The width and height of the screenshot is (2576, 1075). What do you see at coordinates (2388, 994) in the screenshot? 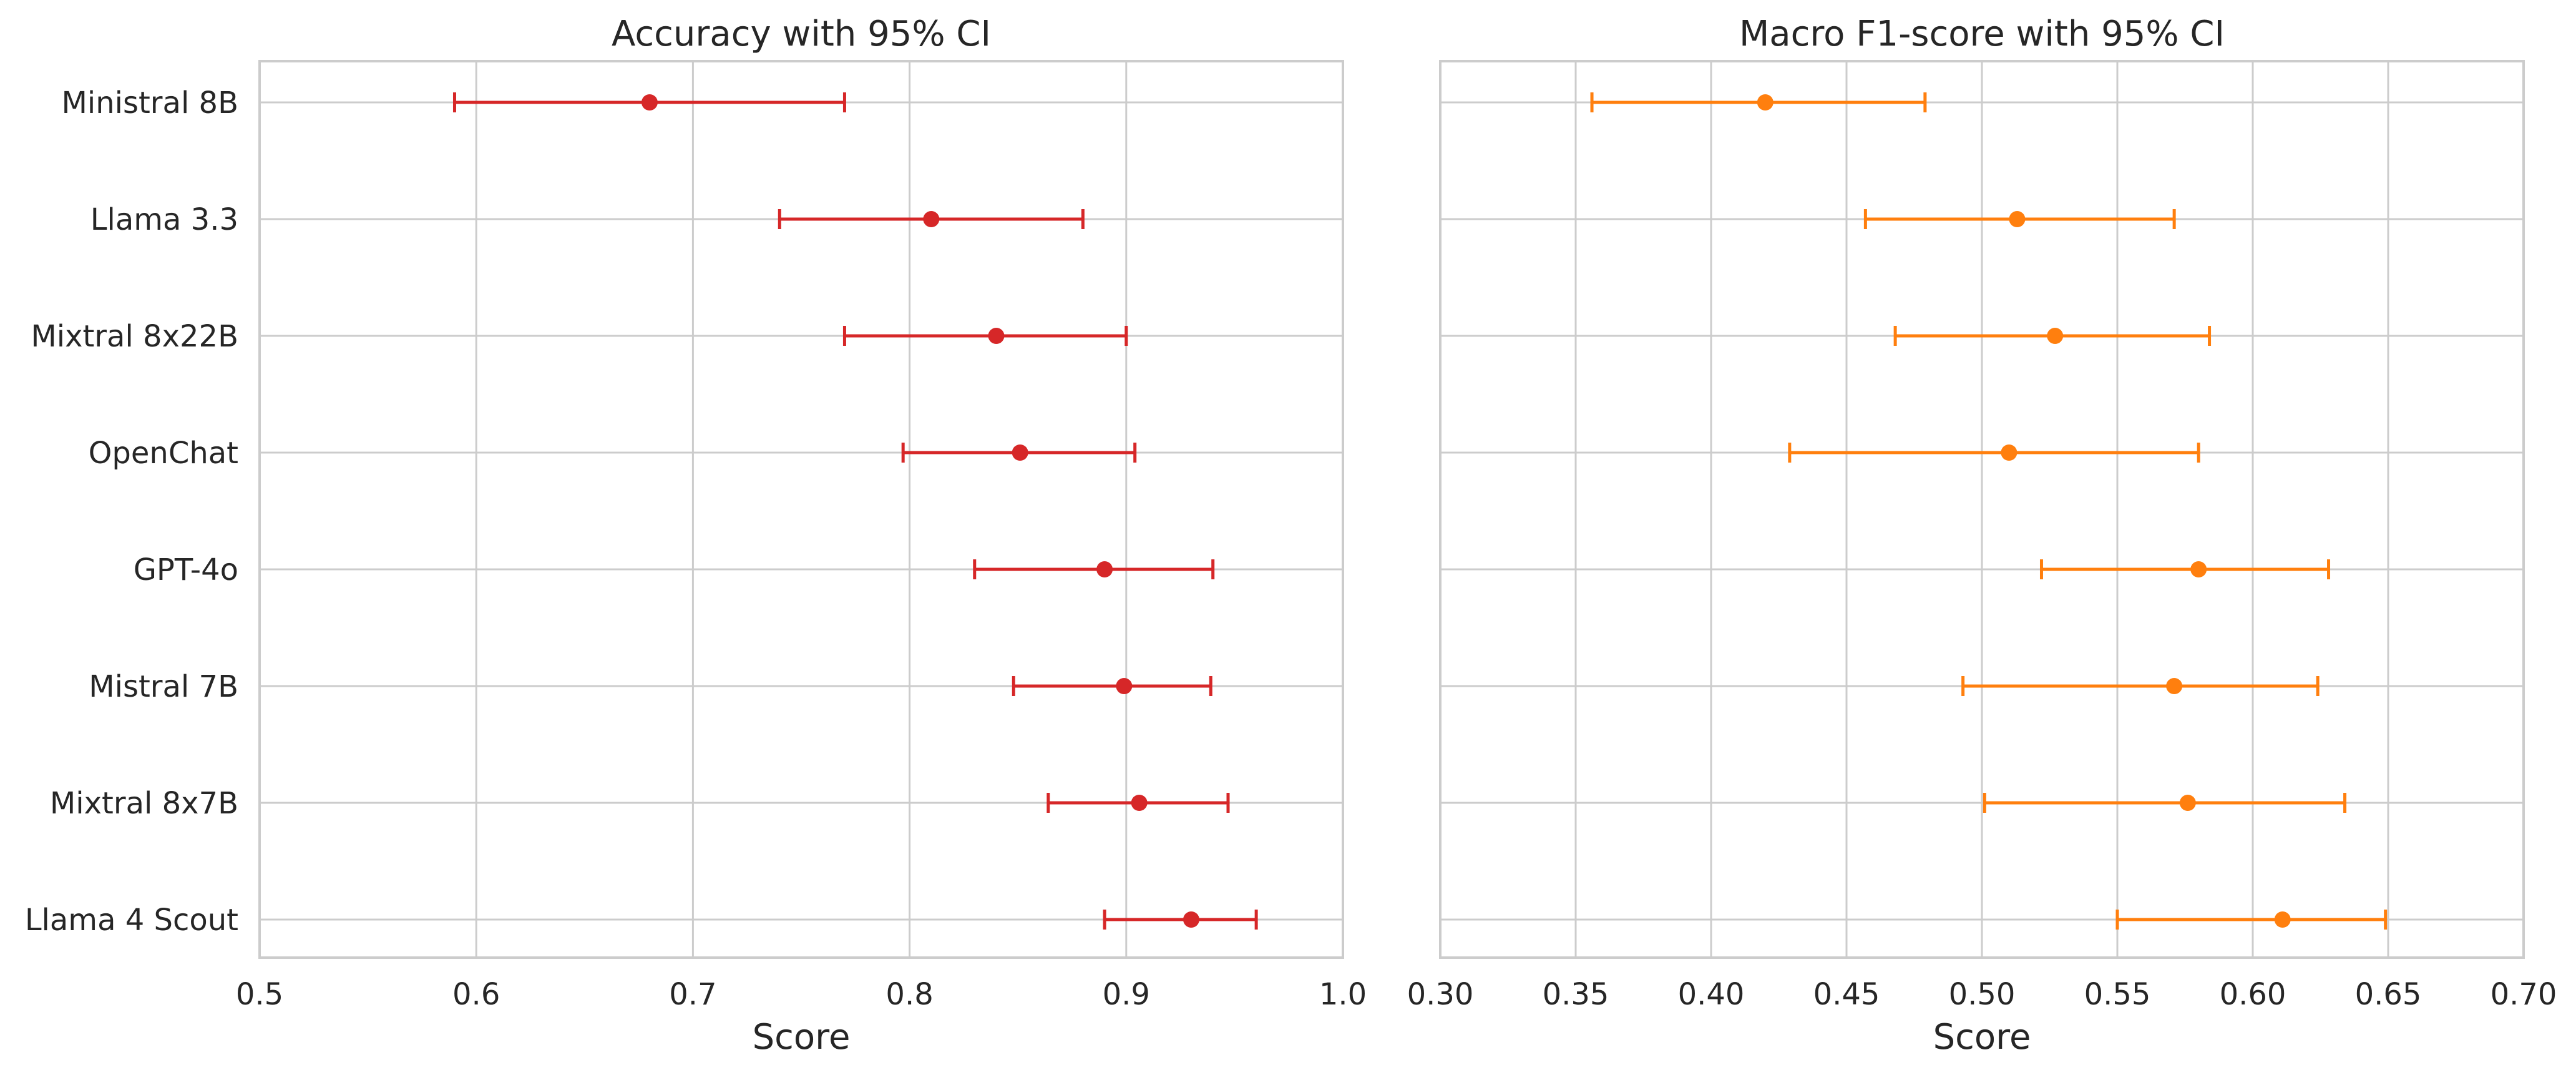
I see `macro-f1-x-tick-label: 0.65` at bounding box center [2388, 994].